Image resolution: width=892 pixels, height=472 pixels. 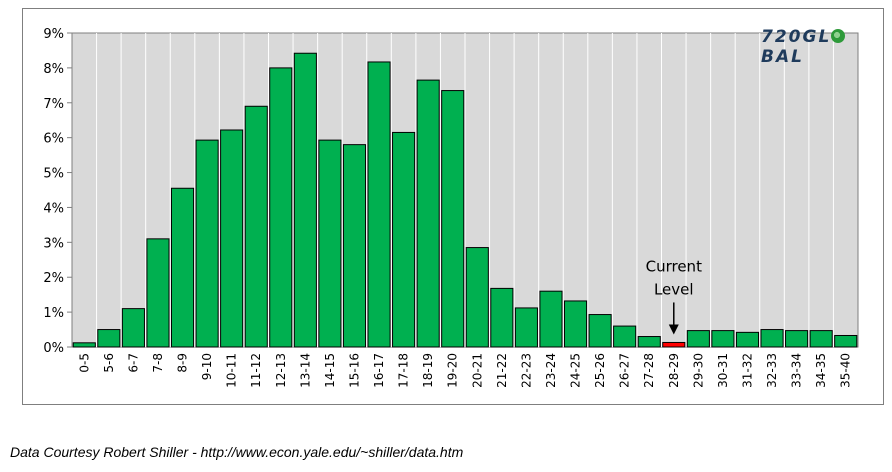 What do you see at coordinates (57, 191) in the screenshot?
I see `y-axis-ticks: 0% 1% 2% 3% 4% 5% 6% 7% 8% 9%` at bounding box center [57, 191].